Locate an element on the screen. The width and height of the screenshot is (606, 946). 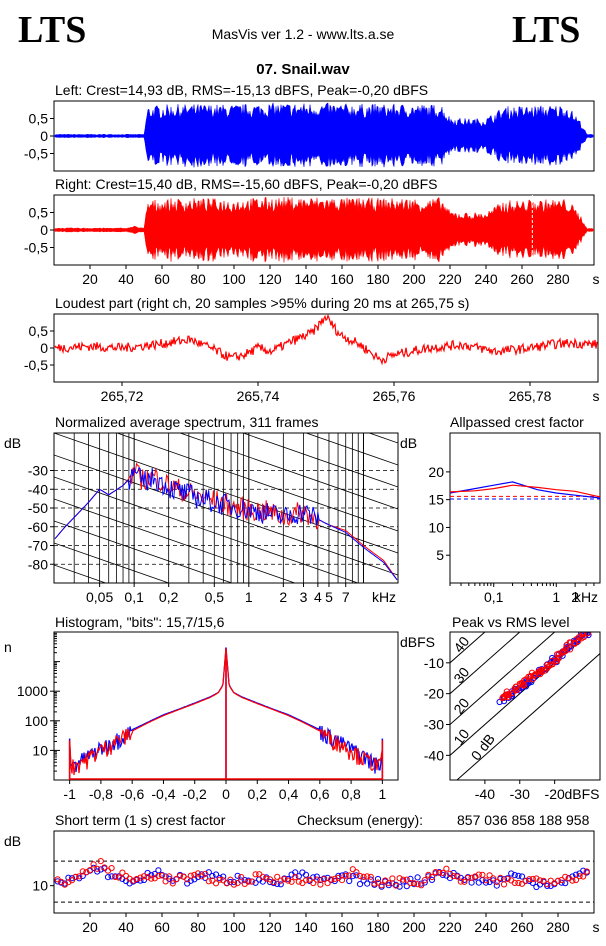
crest-ylabel: dB is located at coordinates (408, 443).